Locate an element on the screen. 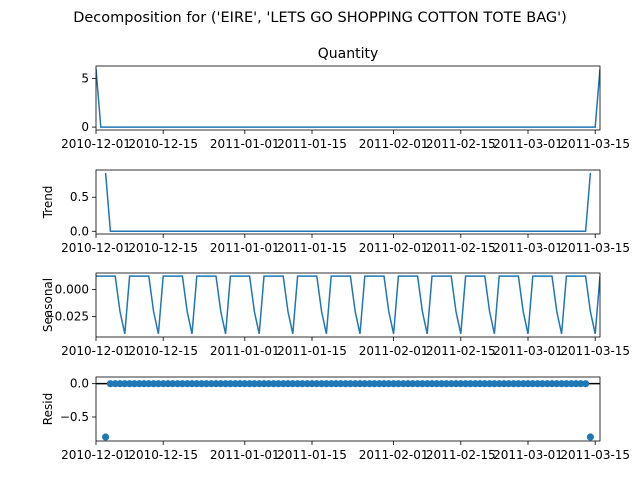  panel-ylabel: Seasonal is located at coordinates (48, 305).